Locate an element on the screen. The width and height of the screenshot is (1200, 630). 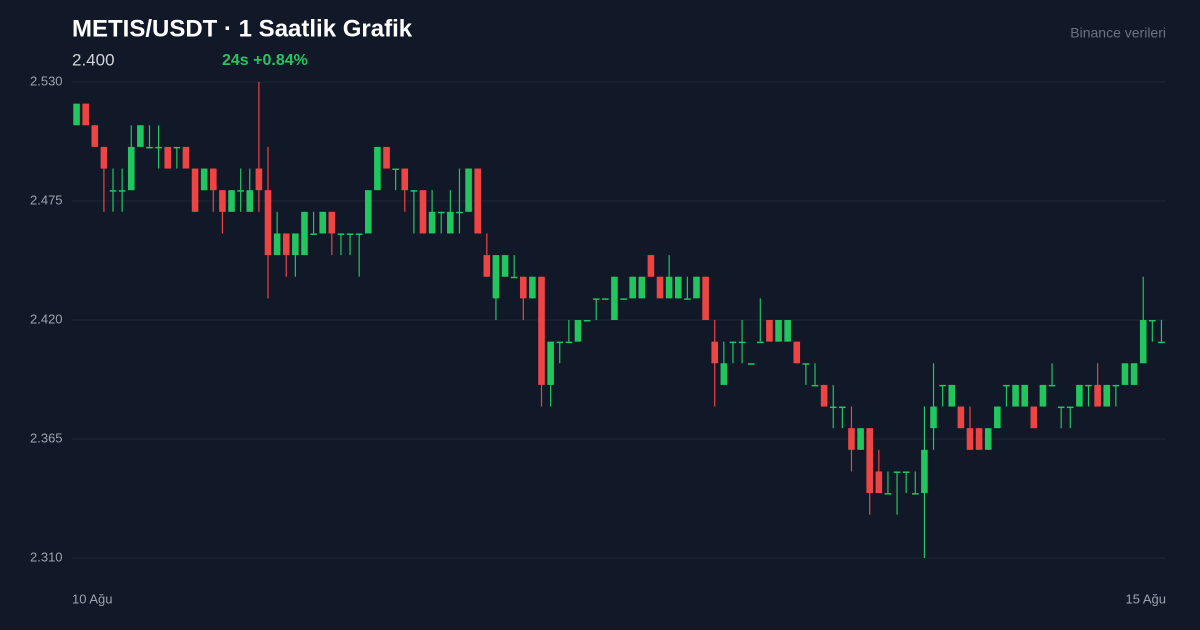
y-tick-label: 2.365 is located at coordinates (46, 437).